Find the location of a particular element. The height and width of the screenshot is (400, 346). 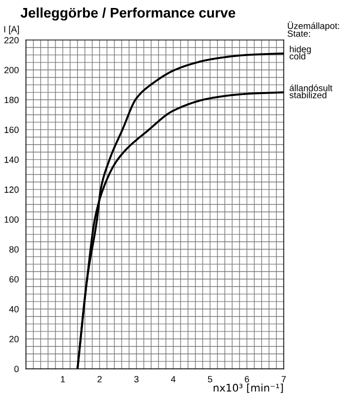

x-tick-label: 5 is located at coordinates (210, 379).